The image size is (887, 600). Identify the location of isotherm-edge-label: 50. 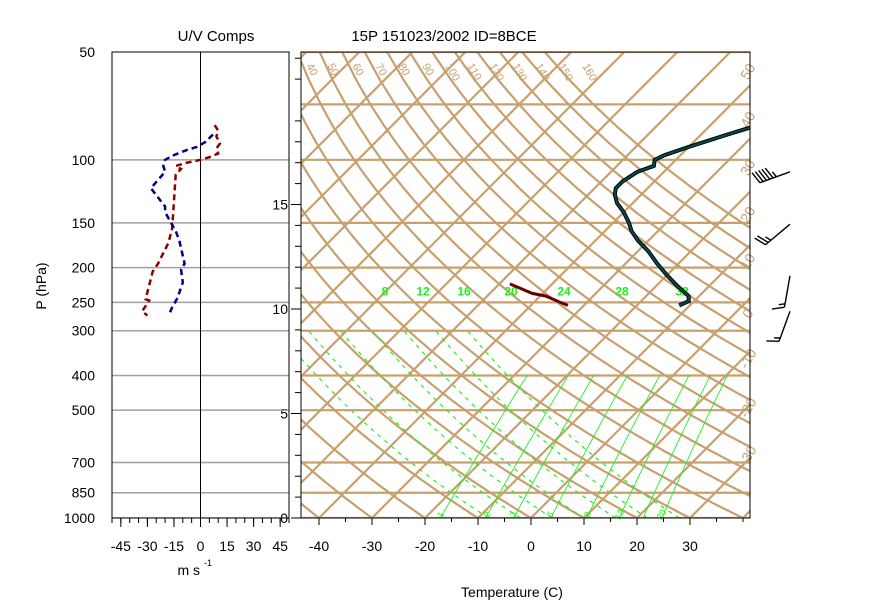
(748, 72).